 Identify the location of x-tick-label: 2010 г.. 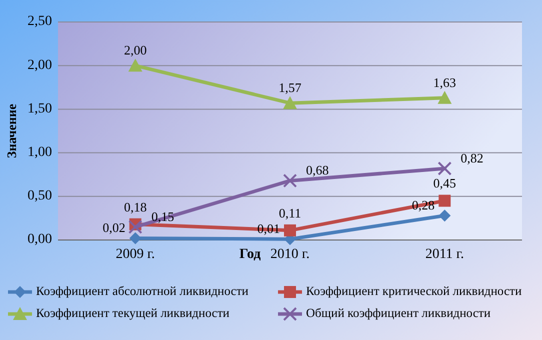
(290, 254).